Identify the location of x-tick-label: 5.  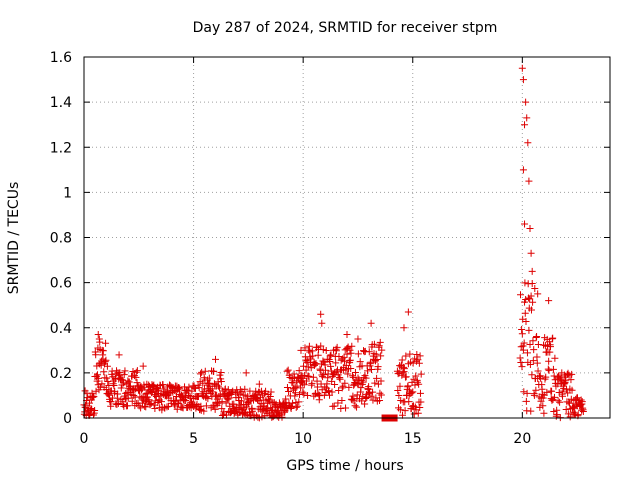
(193, 439).